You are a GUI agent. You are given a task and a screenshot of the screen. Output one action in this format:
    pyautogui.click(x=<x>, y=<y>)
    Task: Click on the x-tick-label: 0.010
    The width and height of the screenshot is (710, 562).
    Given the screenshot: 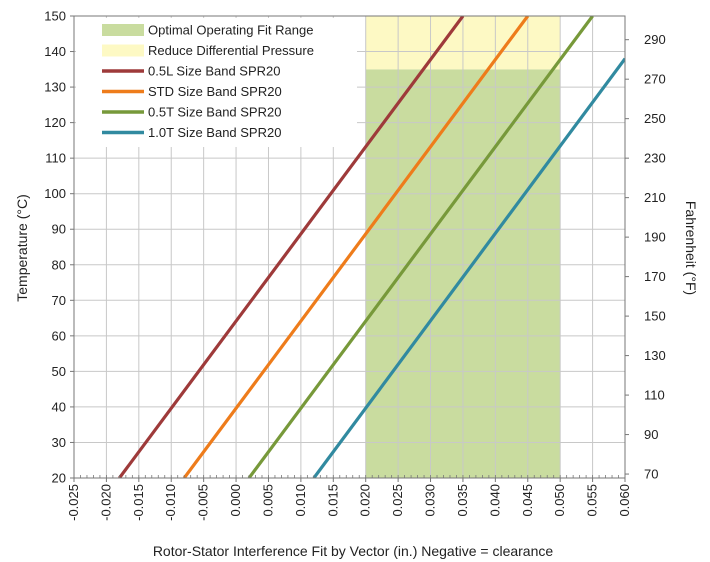 What is the action you would take?
    pyautogui.click(x=300, y=500)
    